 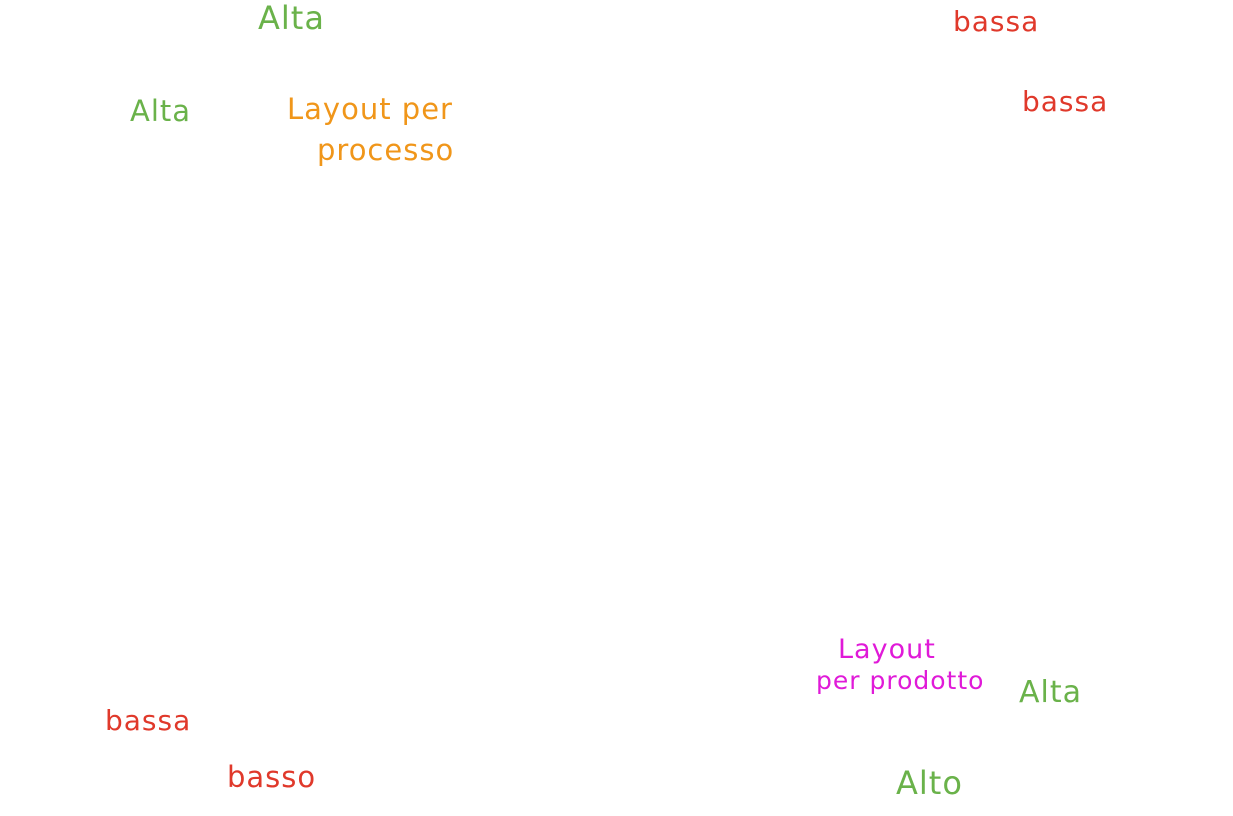 I want to click on note-bassa-top-right-1: bassa, so click(x=996, y=21).